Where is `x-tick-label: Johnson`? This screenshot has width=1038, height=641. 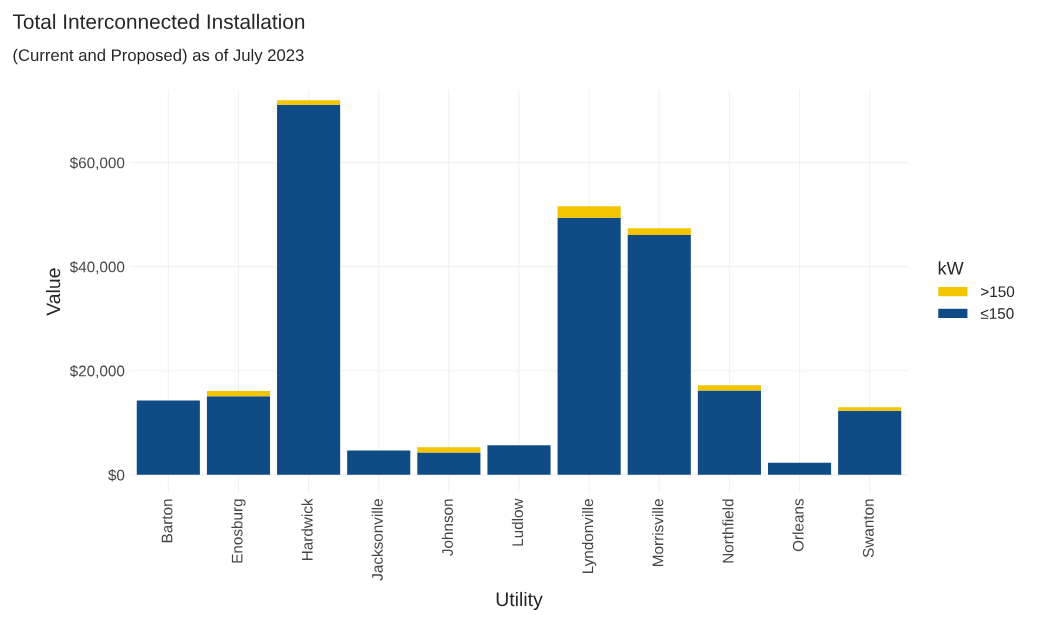
x-tick-label: Johnson is located at coordinates (447, 527).